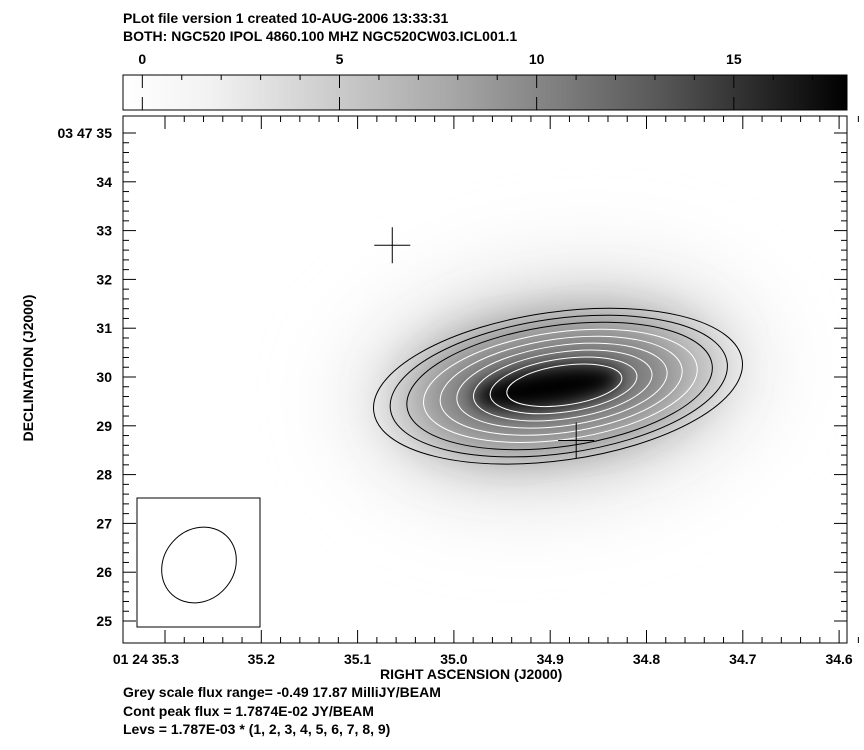 Image resolution: width=864 pixels, height=750 pixels. What do you see at coordinates (471, 674) in the screenshot?
I see `x-axis-label: RIGHT ASCENSION (J2000)` at bounding box center [471, 674].